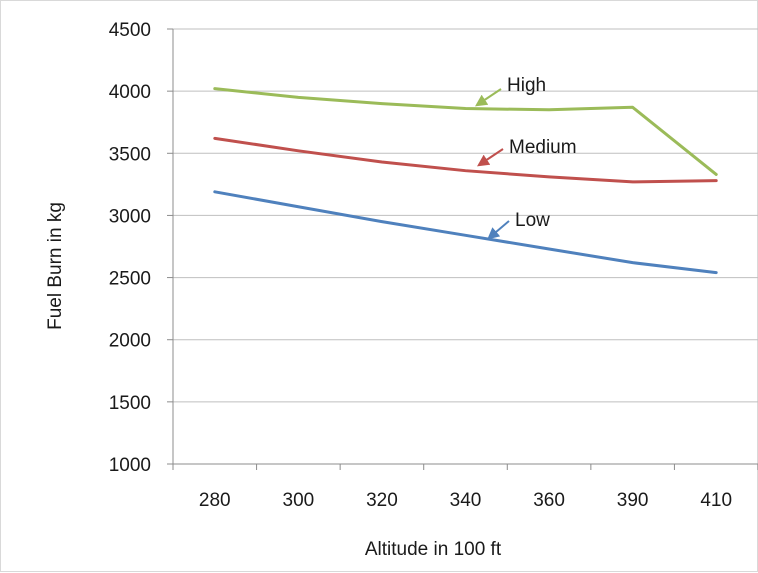  I want to click on x-tick-label: 300, so click(299, 500).